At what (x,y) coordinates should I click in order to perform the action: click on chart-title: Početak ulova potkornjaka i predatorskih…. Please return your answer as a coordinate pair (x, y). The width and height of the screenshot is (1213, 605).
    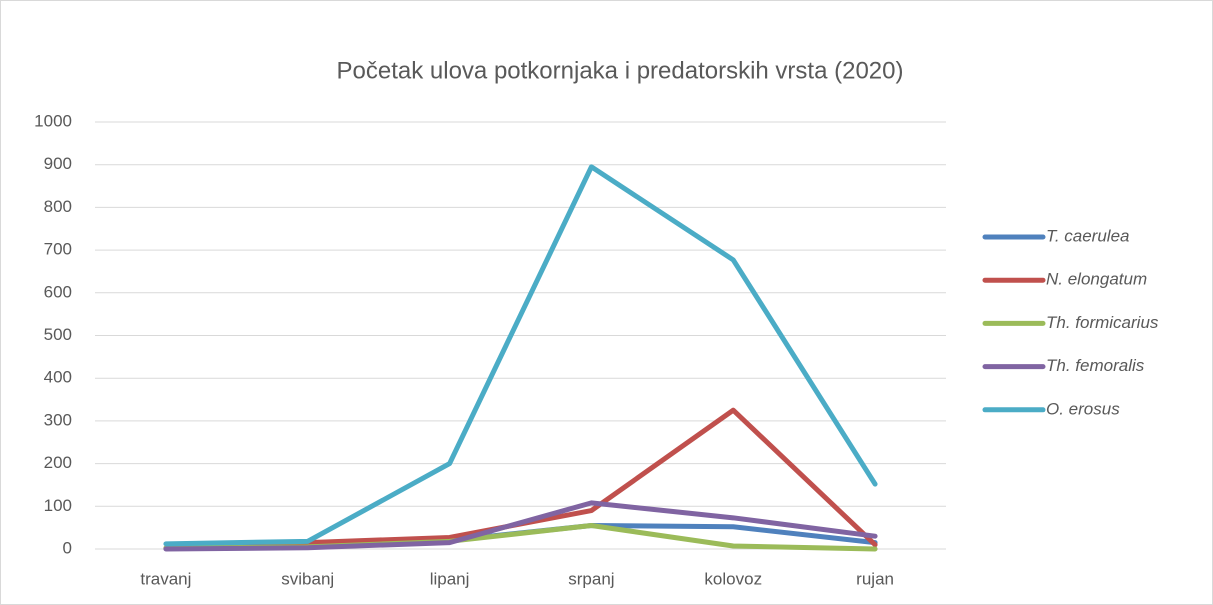
    Looking at the image, I should click on (620, 70).